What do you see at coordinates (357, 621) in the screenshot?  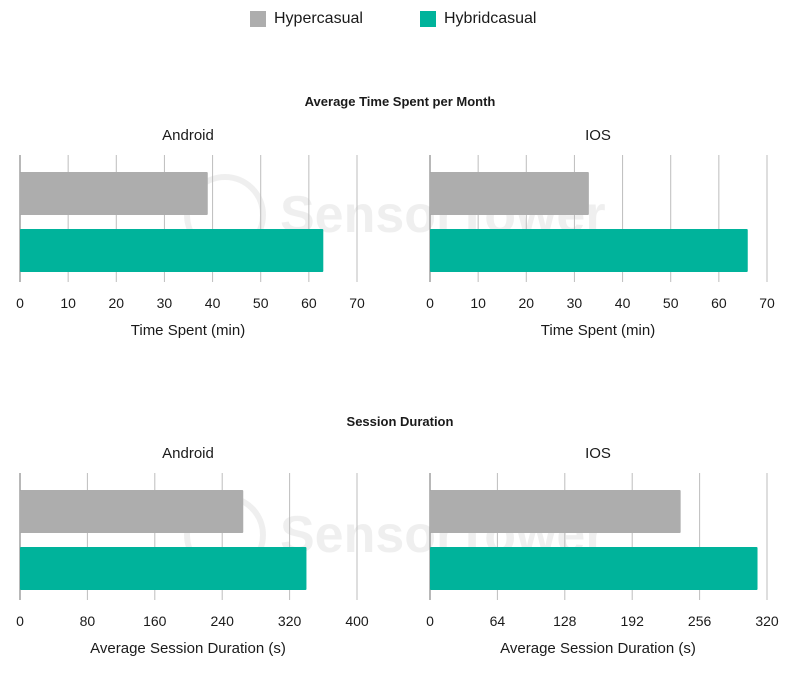 I see `tick-label: 400` at bounding box center [357, 621].